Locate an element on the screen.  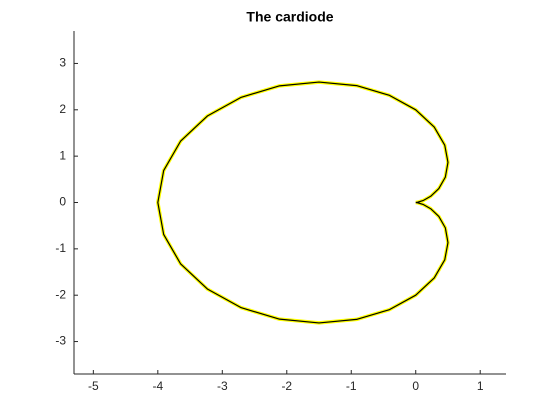
y-tick-label: 2 is located at coordinates (62, 109).